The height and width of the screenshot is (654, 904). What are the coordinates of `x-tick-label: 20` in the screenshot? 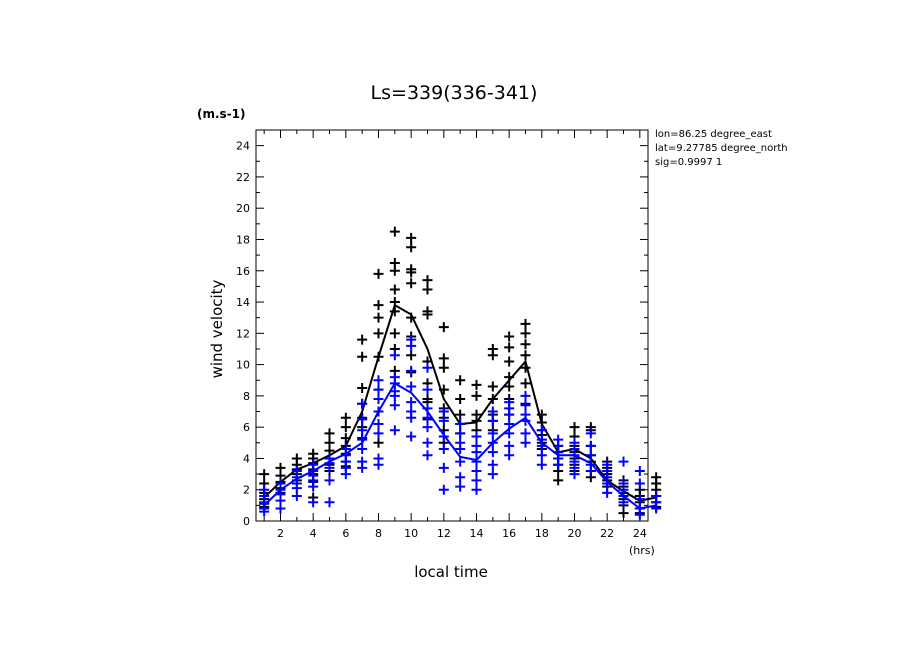 It's located at (575, 533).